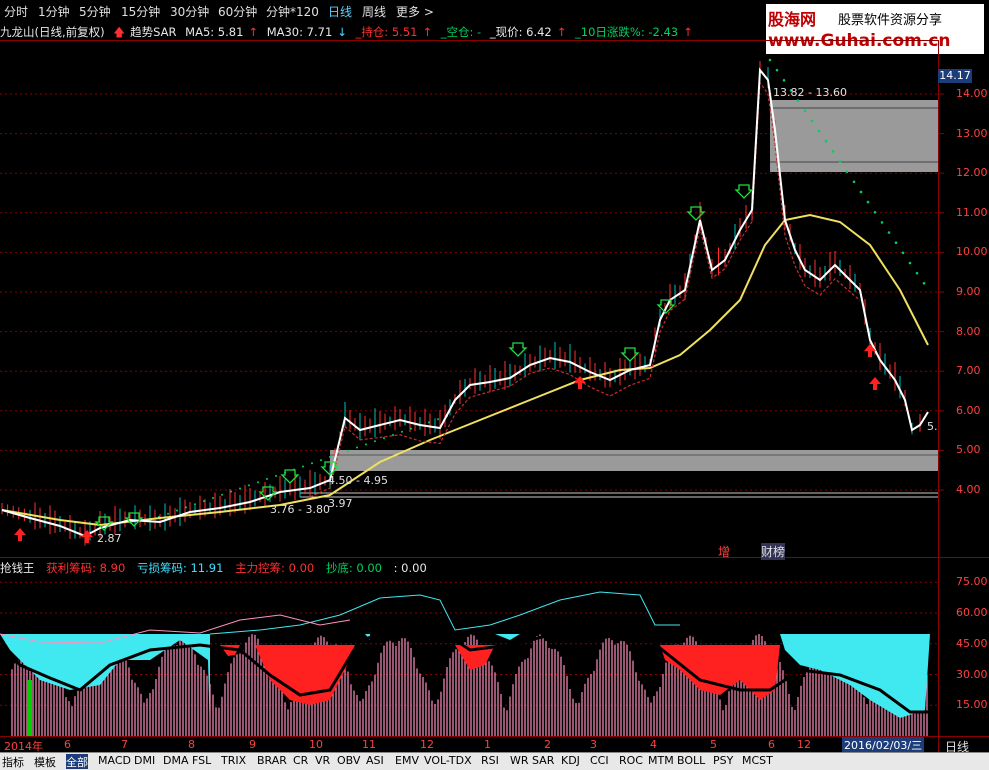 Image resolution: width=989 pixels, height=770 pixels. Describe the element at coordinates (252, 744) in the screenshot. I see `time-label: 9` at that location.